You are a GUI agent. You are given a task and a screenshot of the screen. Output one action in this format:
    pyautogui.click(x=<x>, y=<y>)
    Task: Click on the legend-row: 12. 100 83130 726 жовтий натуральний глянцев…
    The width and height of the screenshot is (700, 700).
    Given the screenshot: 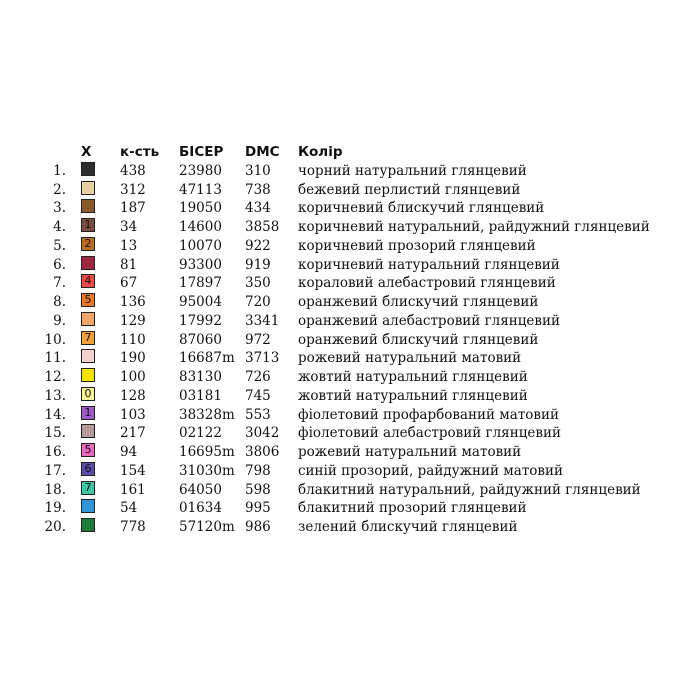 What is the action you would take?
    pyautogui.click(x=350, y=377)
    